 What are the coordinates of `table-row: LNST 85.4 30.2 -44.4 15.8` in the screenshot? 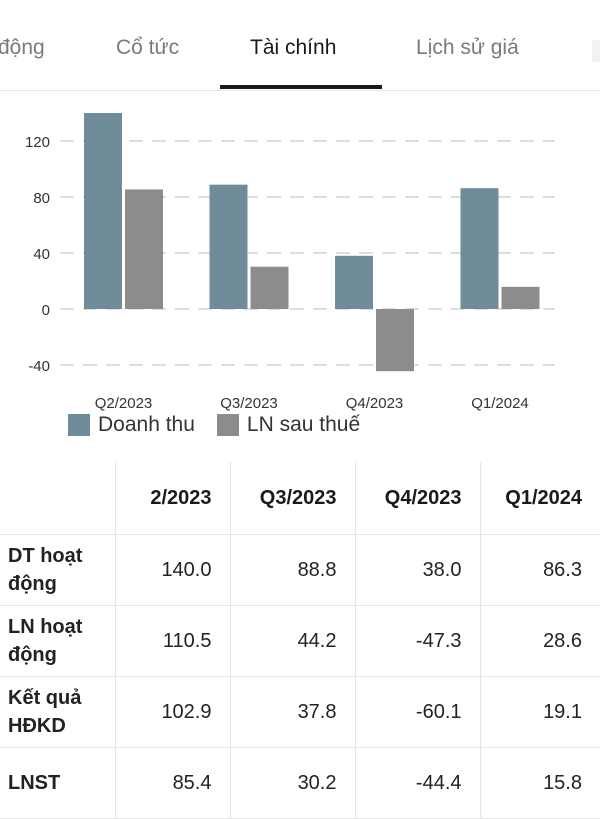 It's located at (300, 783).